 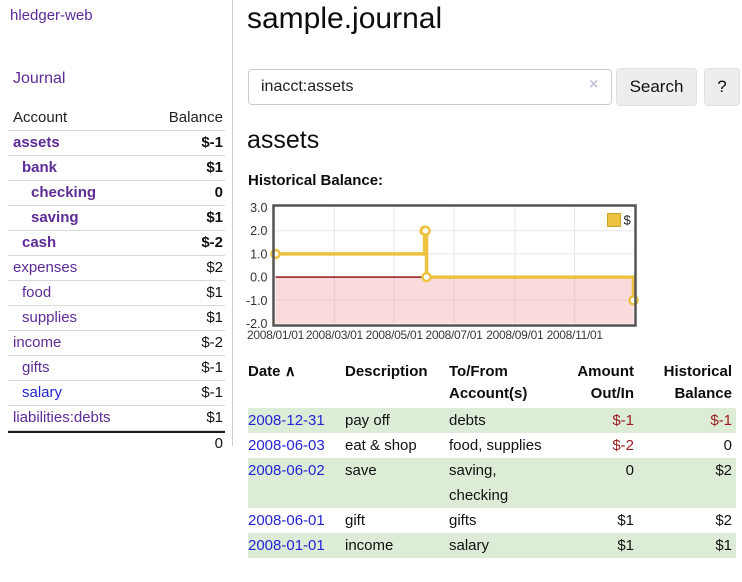 What do you see at coordinates (184, 193) in the screenshot?
I see `sidebar-account-balance: 0` at bounding box center [184, 193].